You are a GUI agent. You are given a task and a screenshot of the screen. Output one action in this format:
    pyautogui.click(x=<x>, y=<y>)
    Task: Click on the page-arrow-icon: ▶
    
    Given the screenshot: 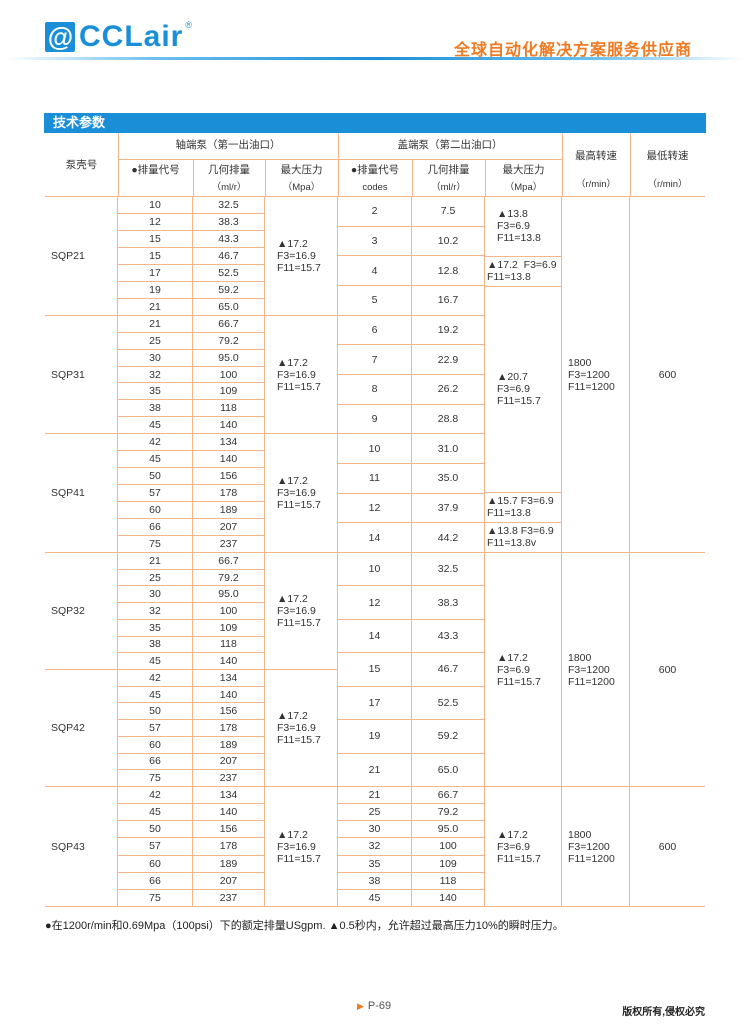 What is the action you would take?
    pyautogui.click(x=360, y=1006)
    